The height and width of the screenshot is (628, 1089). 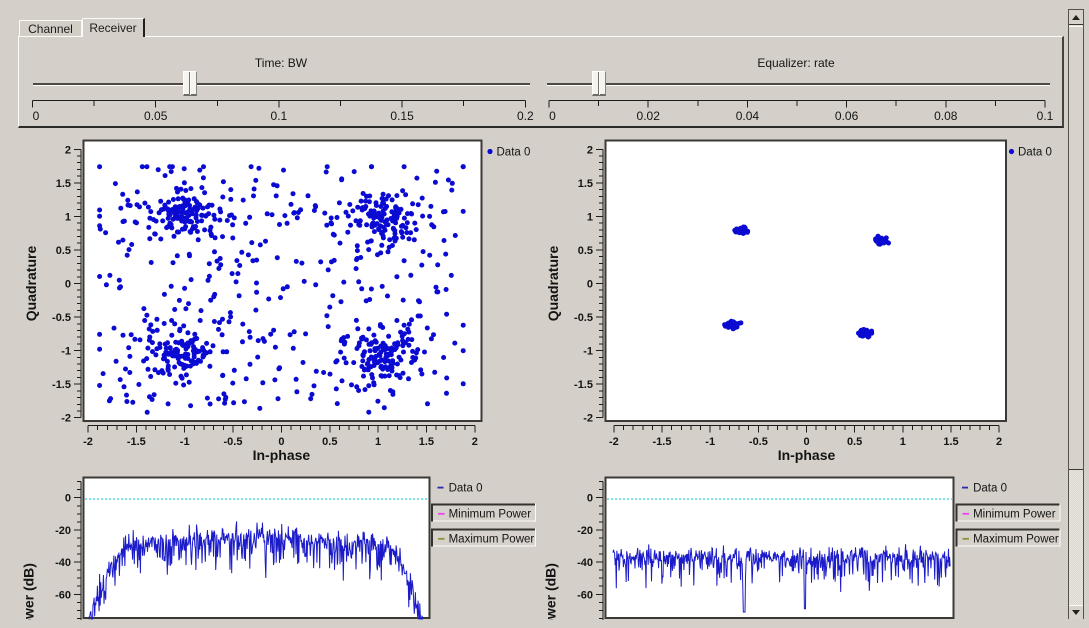 What do you see at coordinates (402, 116) in the screenshot?
I see `svg-text: 0.15` at bounding box center [402, 116].